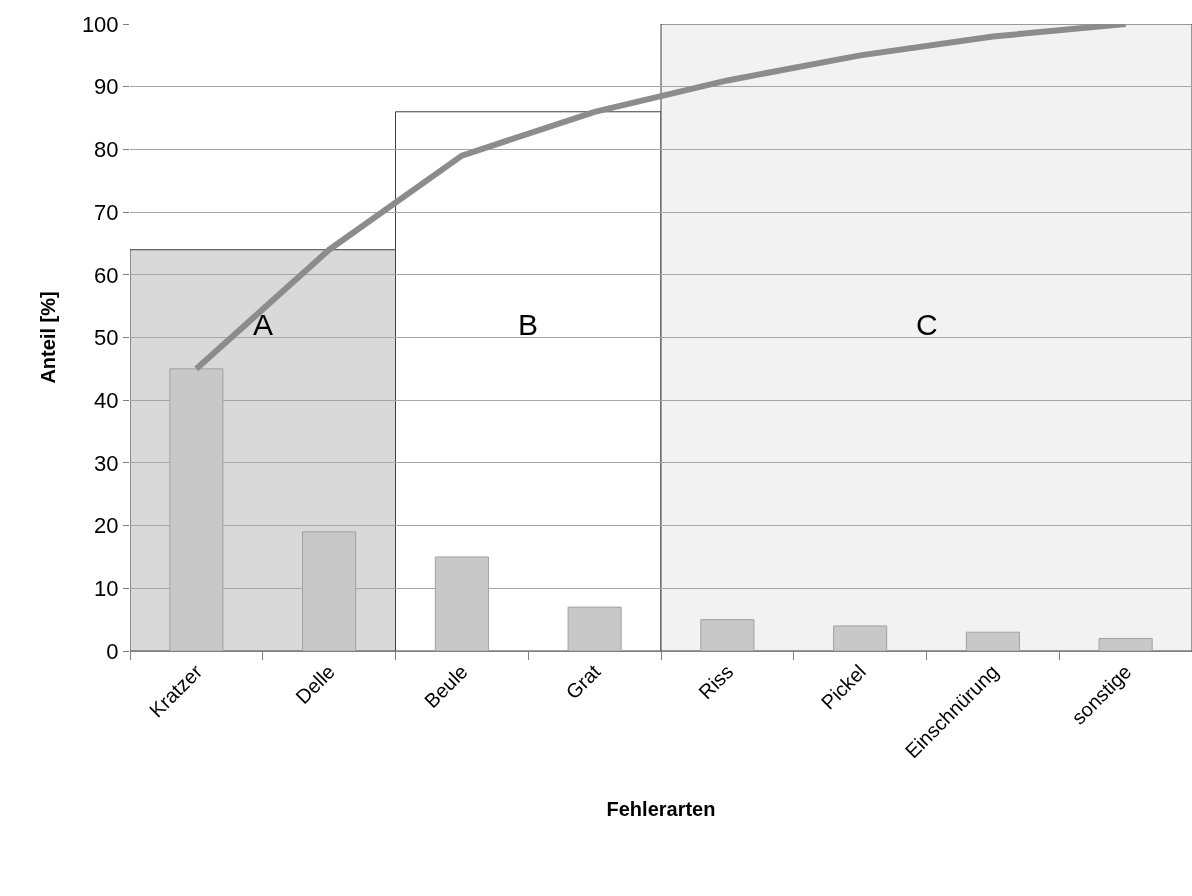 The image size is (1192, 896). Describe the element at coordinates (100, 24) in the screenshot. I see `y-tick-label: 100` at that location.